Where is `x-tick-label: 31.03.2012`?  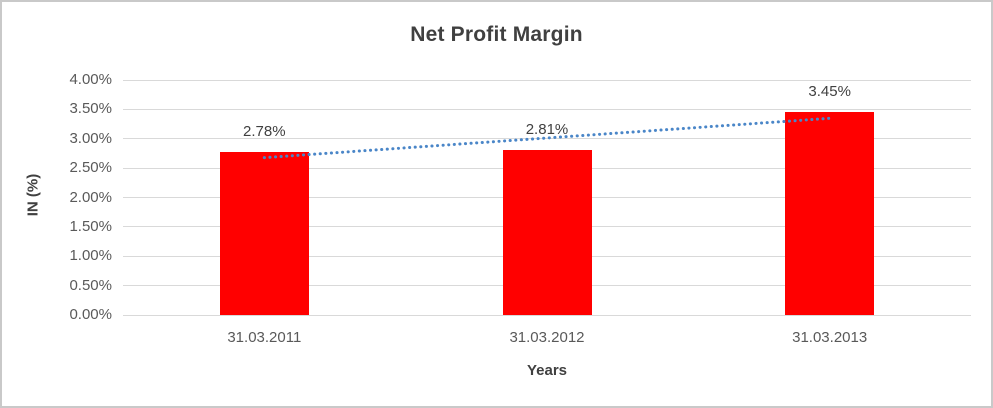
x-tick-label: 31.03.2012 is located at coordinates (547, 337).